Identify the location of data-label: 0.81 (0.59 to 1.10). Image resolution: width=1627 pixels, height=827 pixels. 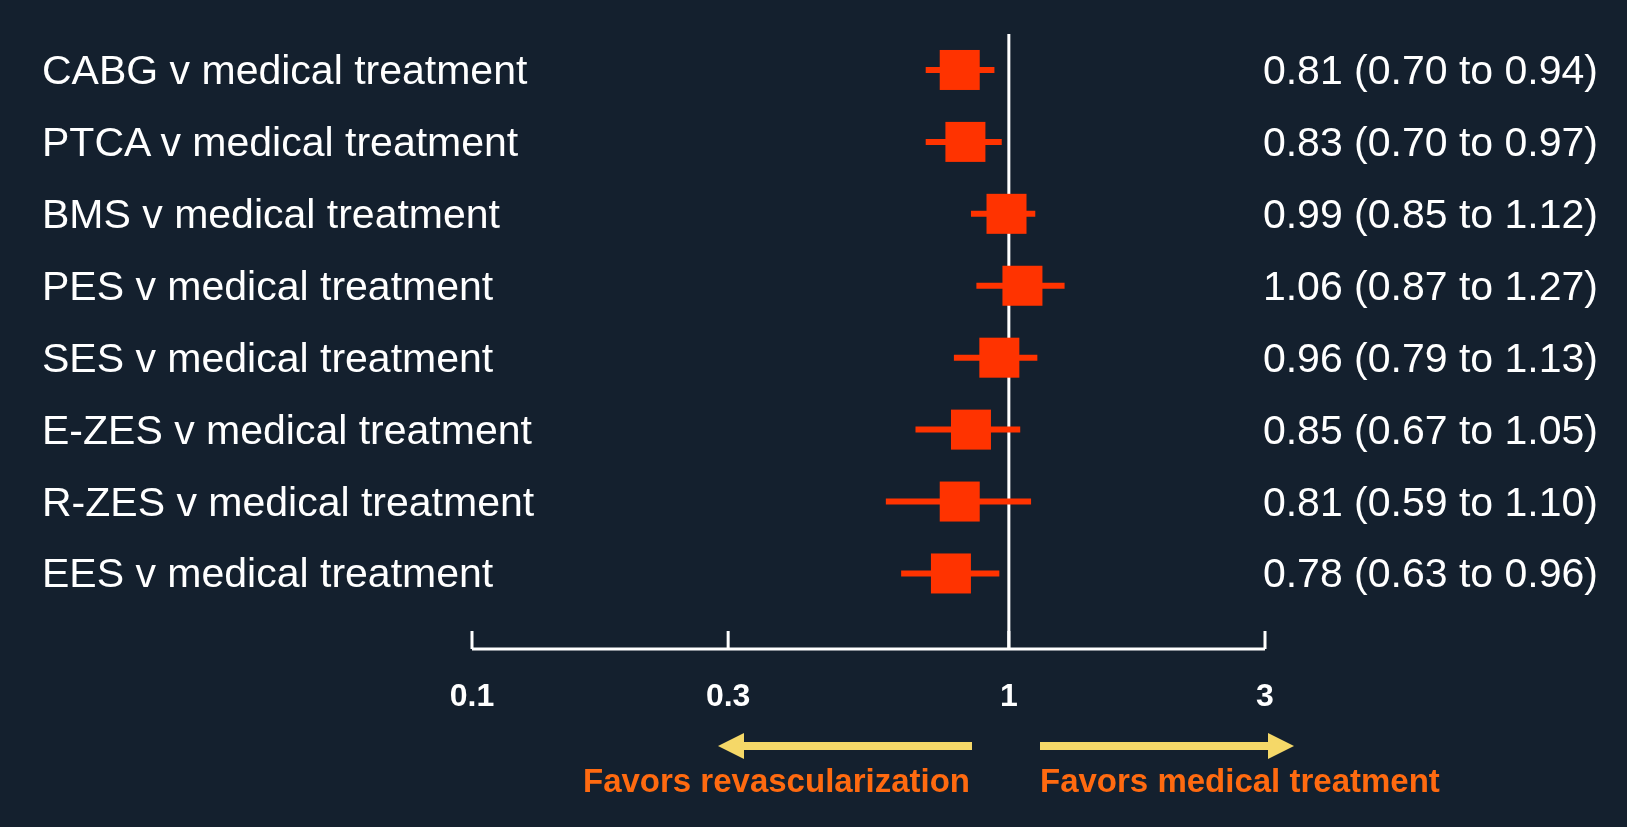
(1430, 501).